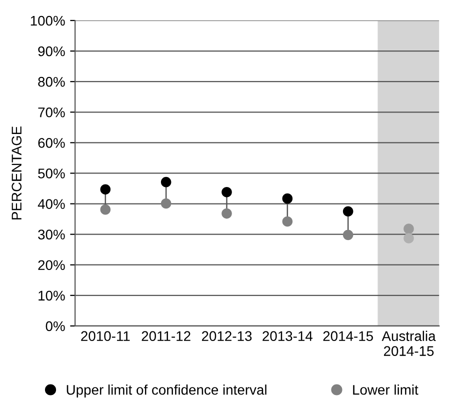  What do you see at coordinates (55, 326) in the screenshot?
I see `y-tick-label: 0%` at bounding box center [55, 326].